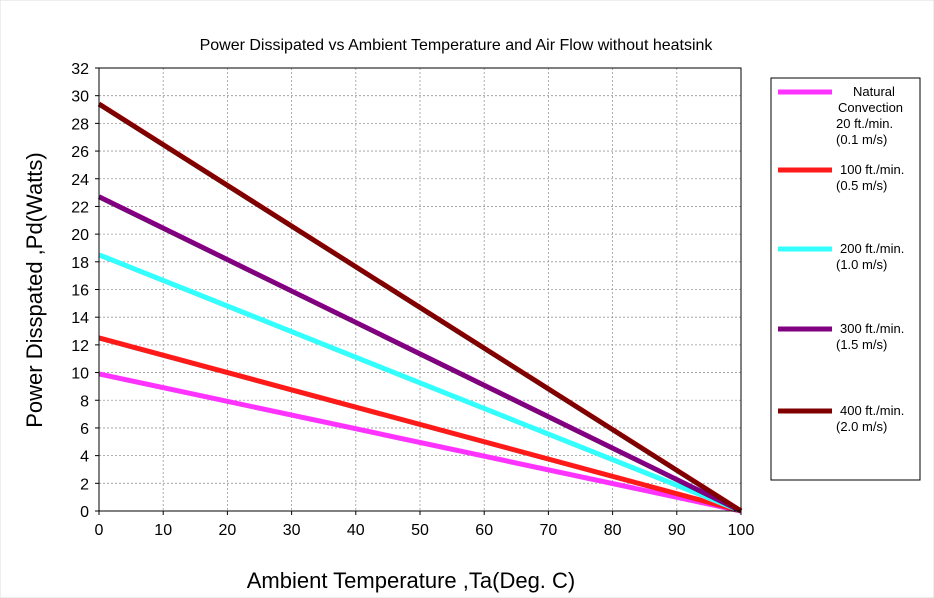 This screenshot has width=934, height=598. I want to click on y-tick-label: 12, so click(80, 346).